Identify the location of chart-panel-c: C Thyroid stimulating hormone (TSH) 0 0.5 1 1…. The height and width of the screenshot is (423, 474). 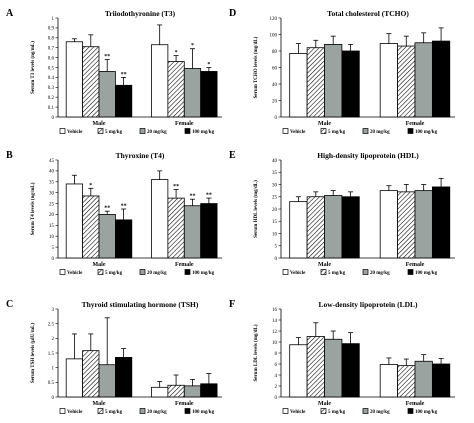
(114, 357).